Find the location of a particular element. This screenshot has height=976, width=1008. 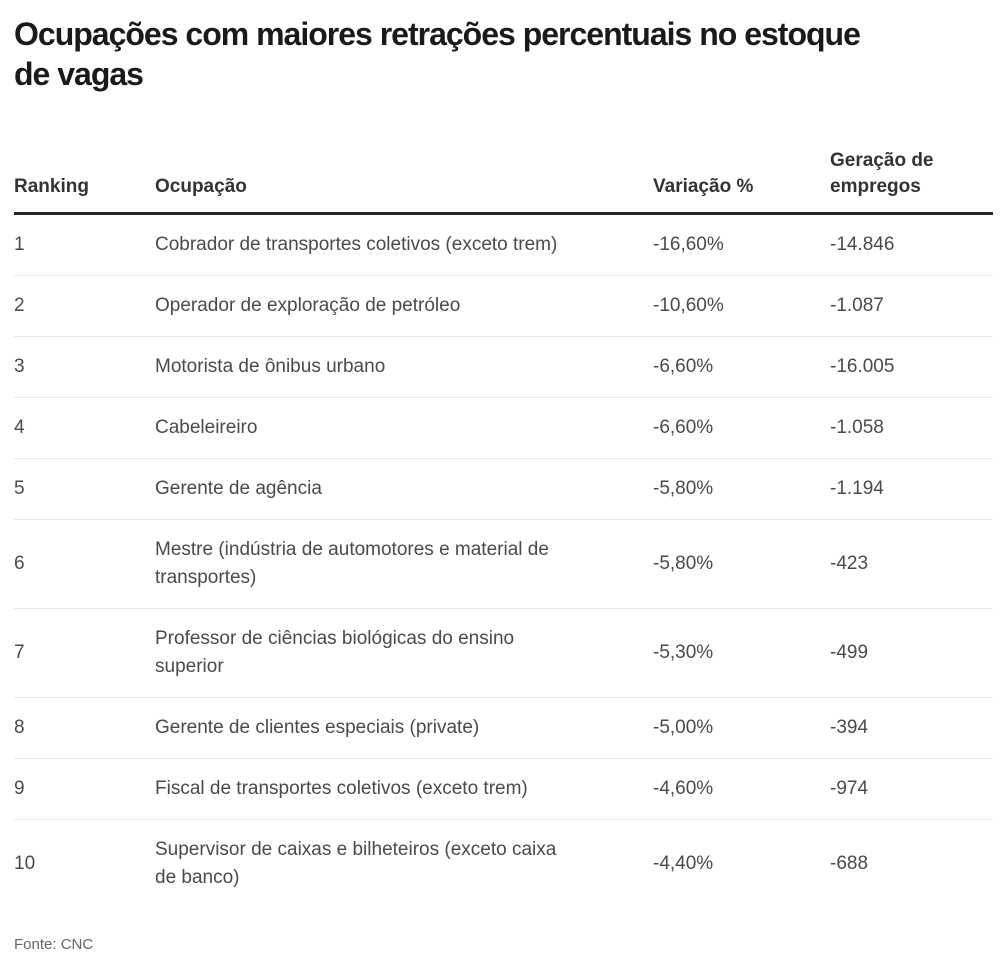

column-header-ranking: Ranking is located at coordinates (51, 186).